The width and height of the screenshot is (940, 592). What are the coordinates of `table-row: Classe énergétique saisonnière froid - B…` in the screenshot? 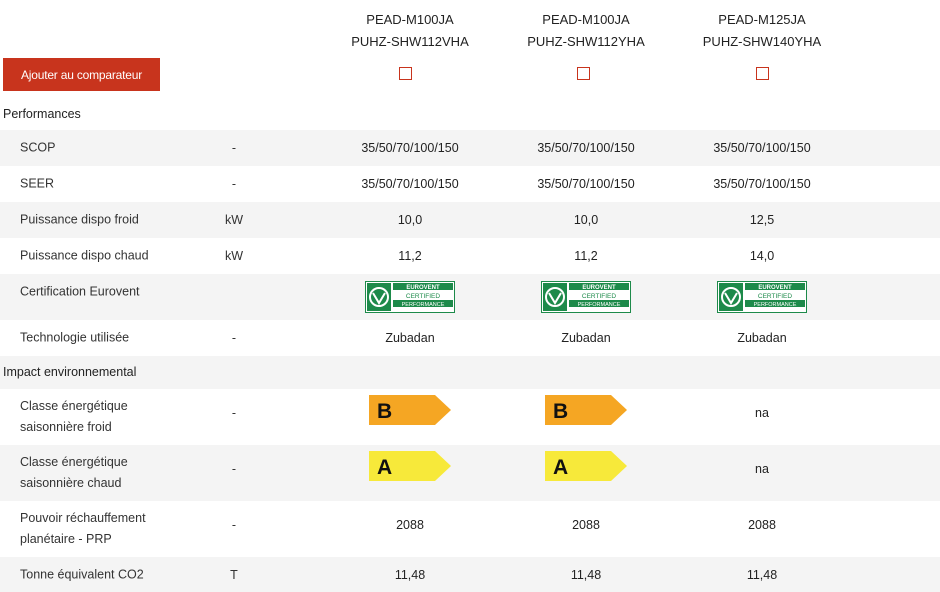 It's located at (470, 417).